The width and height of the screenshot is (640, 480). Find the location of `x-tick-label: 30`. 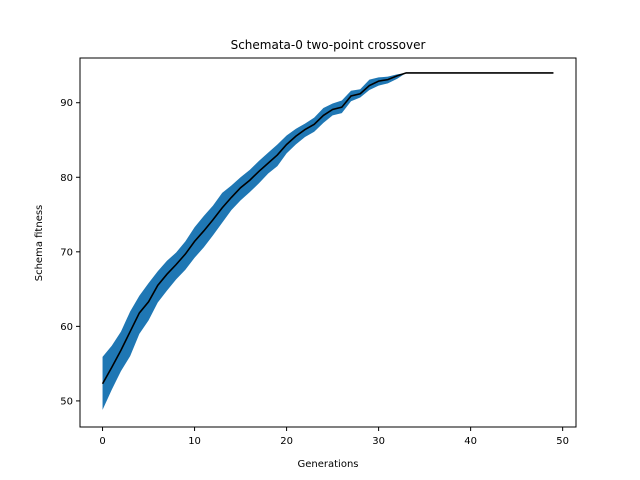

x-tick-label: 30 is located at coordinates (378, 441).